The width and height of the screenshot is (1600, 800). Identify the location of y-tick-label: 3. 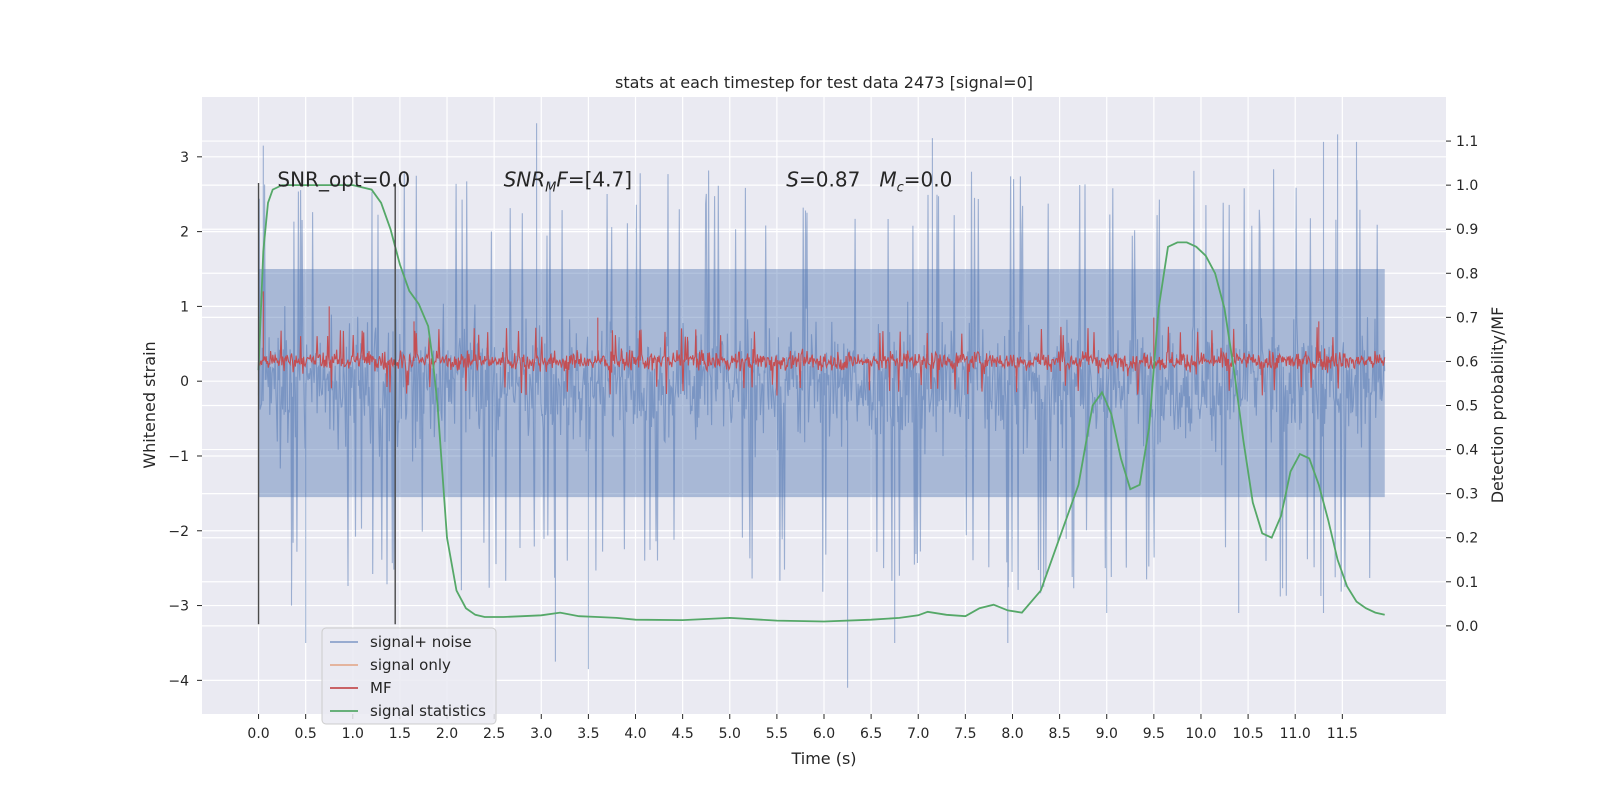
(184, 158).